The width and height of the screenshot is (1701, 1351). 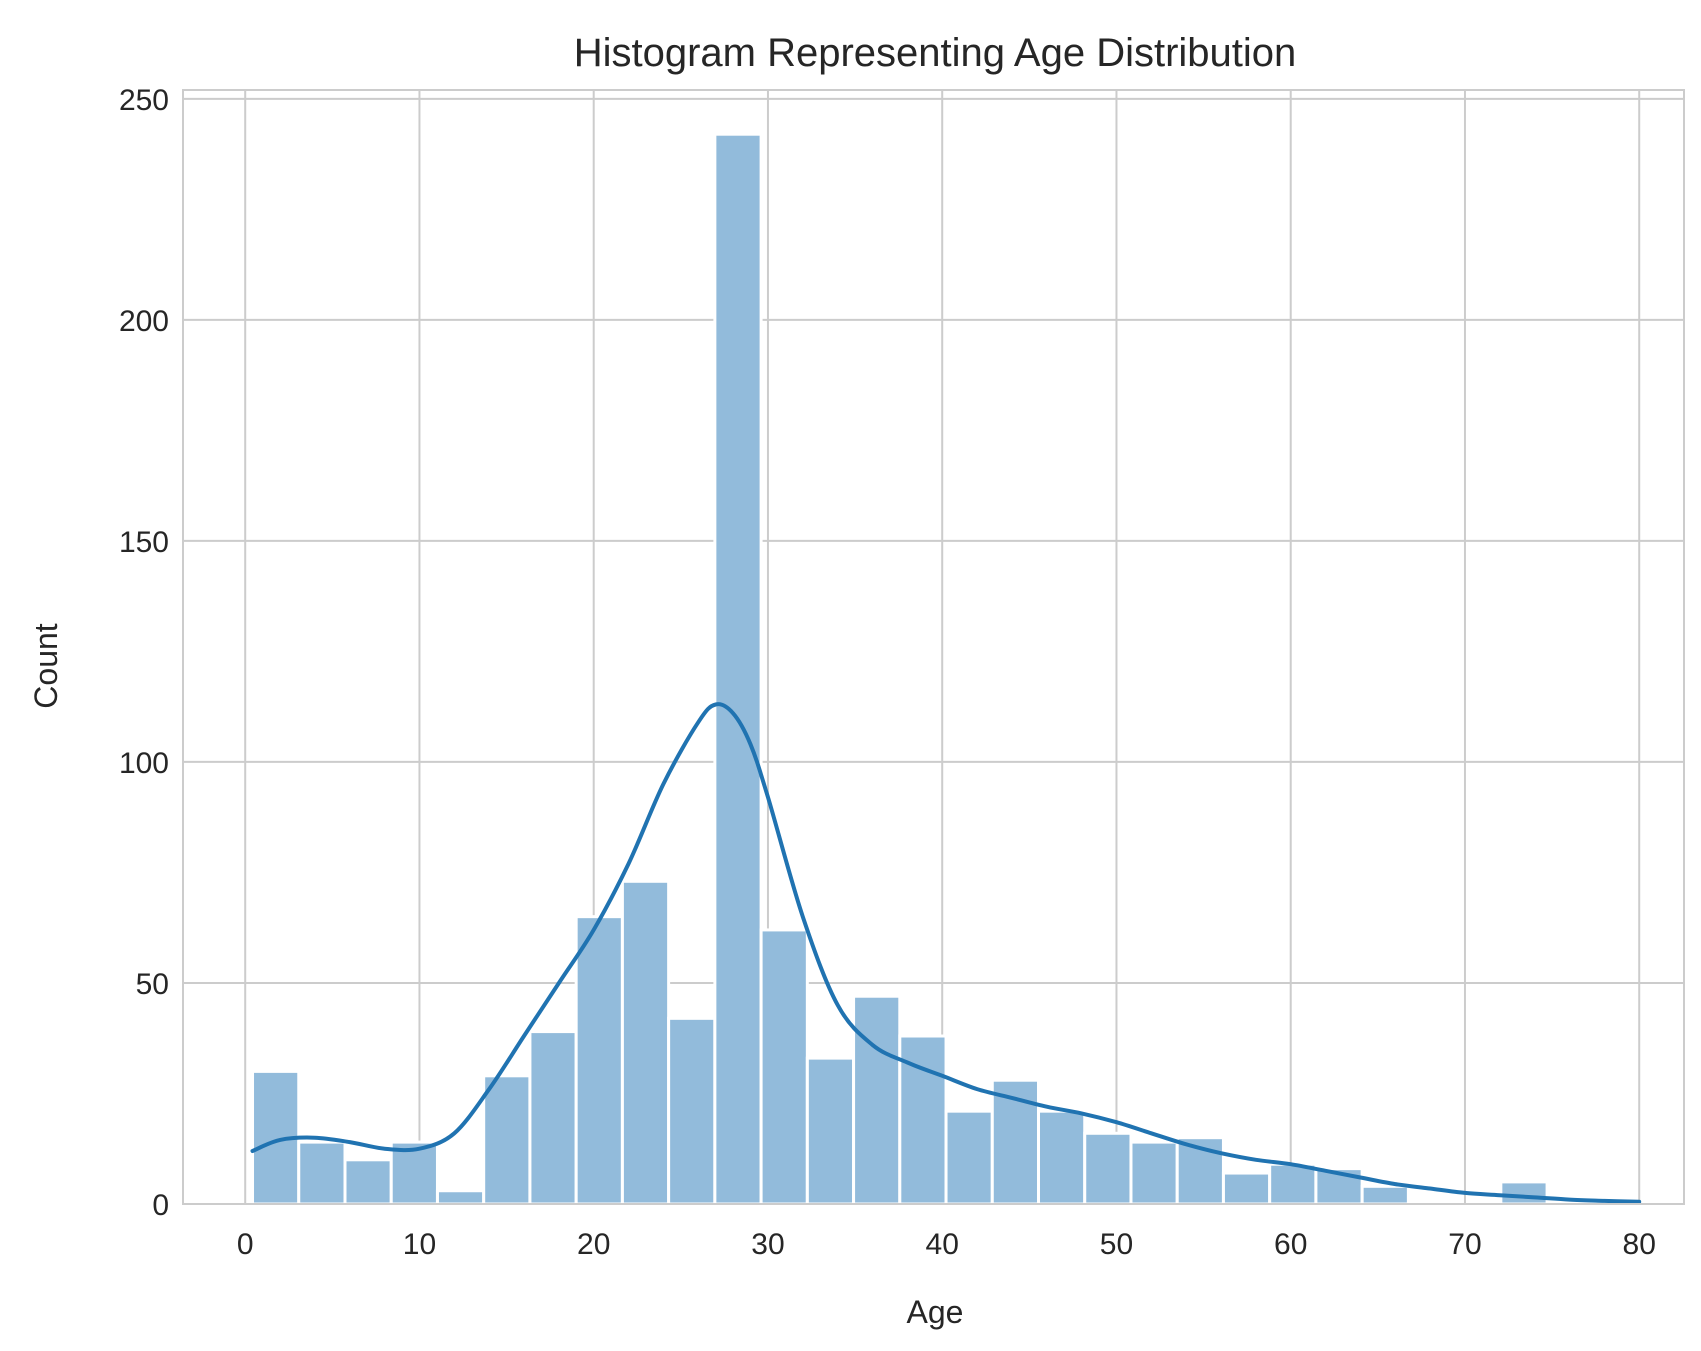 I want to click on x-tick-label: 70, so click(x=1464, y=1244).